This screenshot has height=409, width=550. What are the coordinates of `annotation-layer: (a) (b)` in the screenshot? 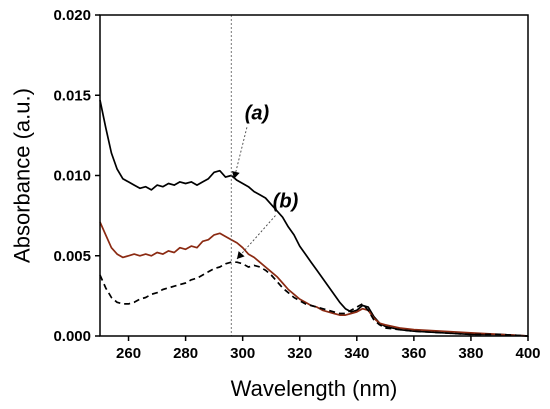 It's located at (265, 181).